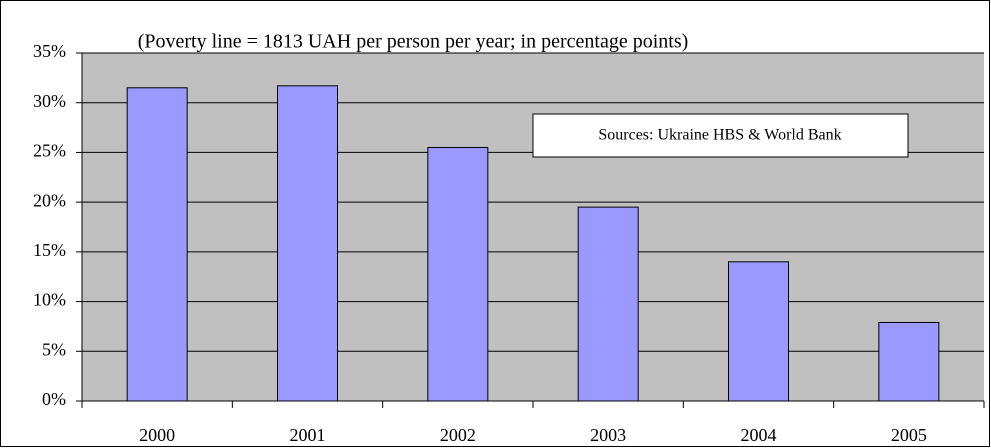 This screenshot has height=448, width=991. What do you see at coordinates (759, 435) in the screenshot?
I see `x-tick-label: 2004` at bounding box center [759, 435].